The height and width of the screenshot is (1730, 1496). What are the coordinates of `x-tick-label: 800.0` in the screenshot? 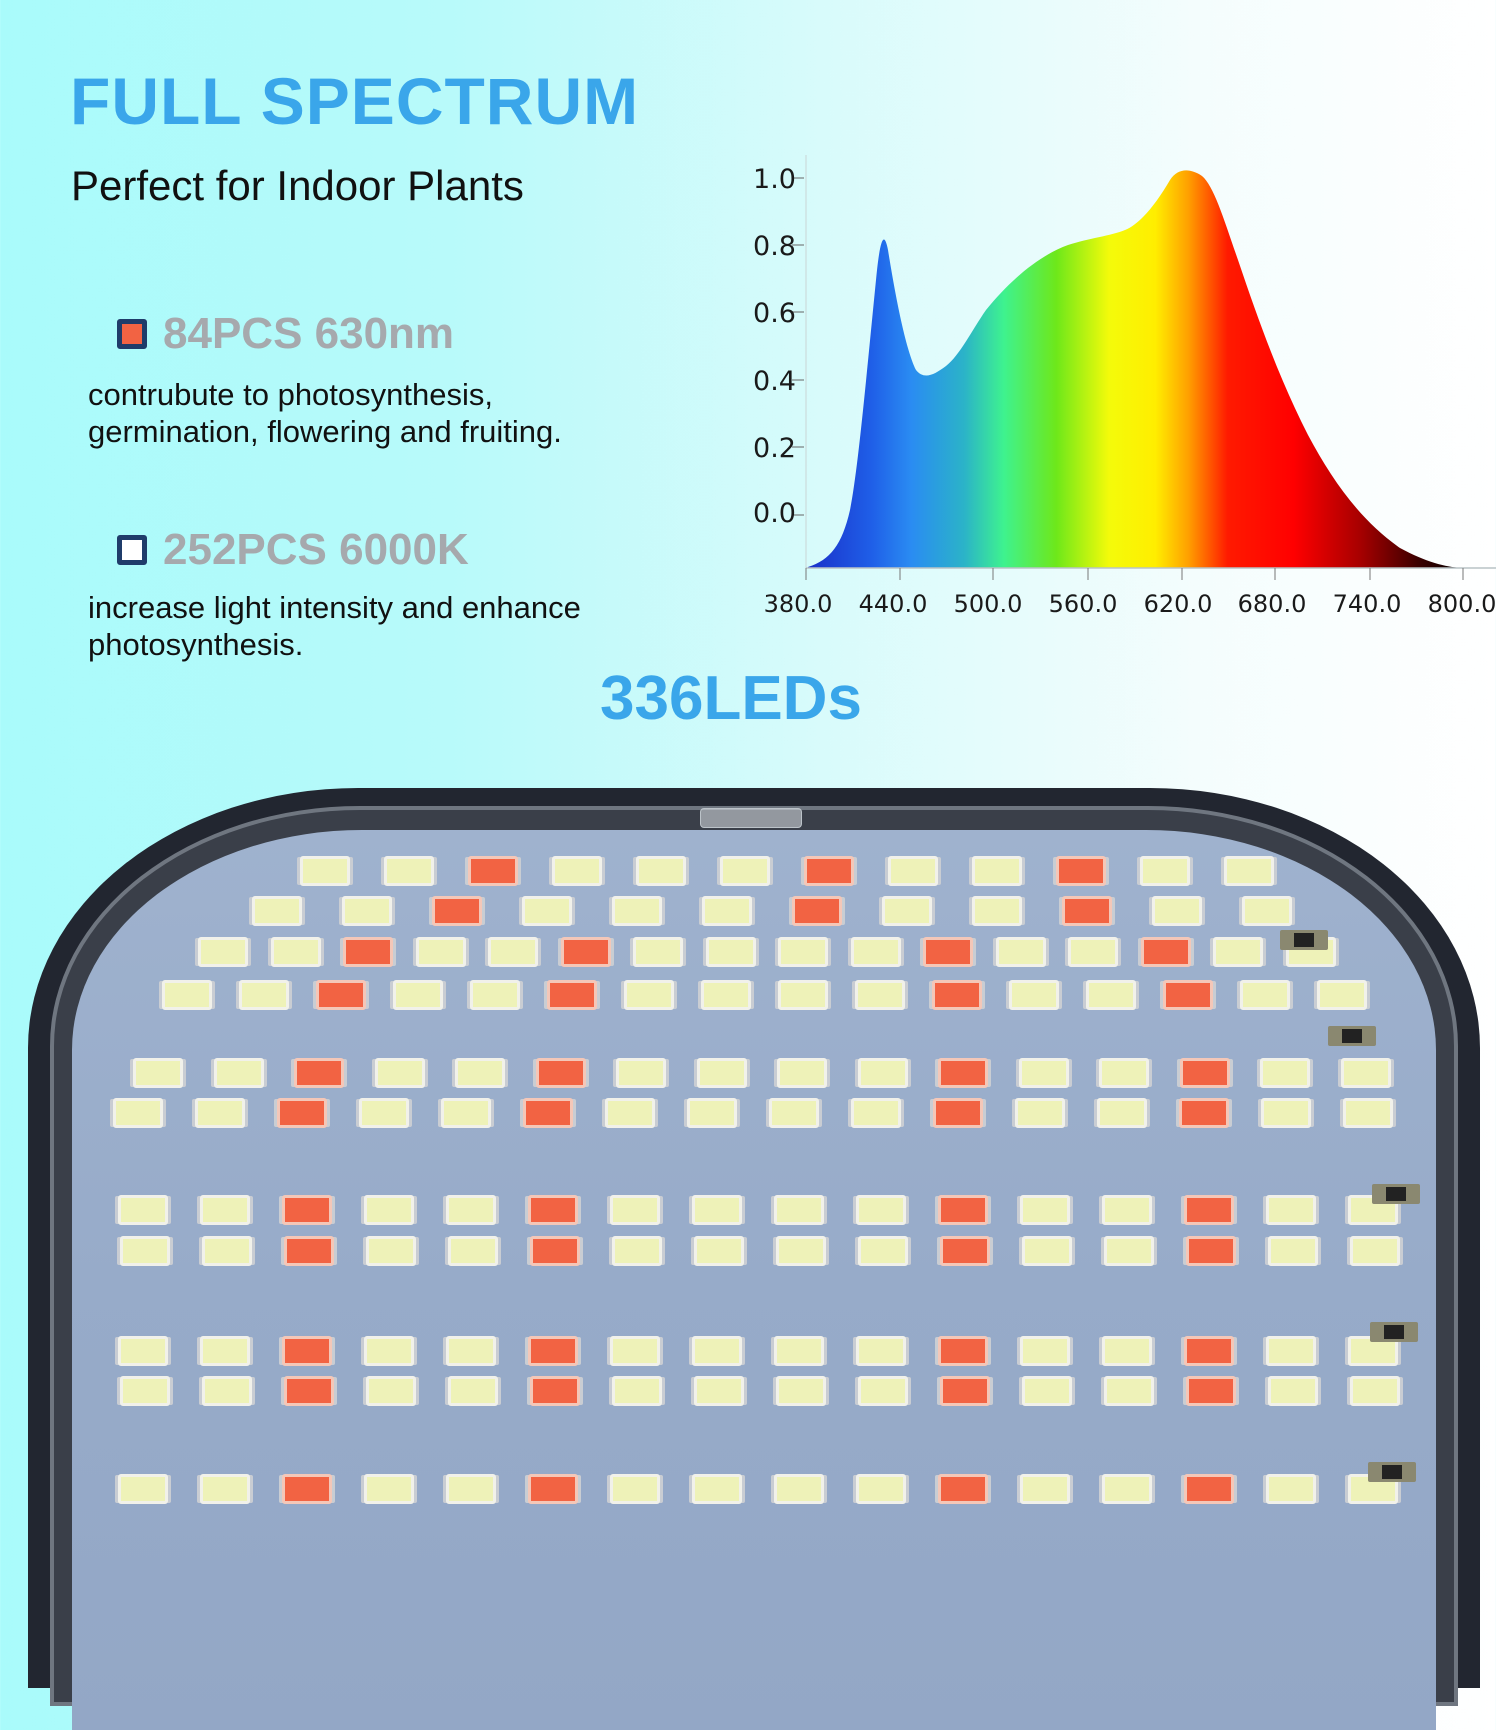 It's located at (1461, 604).